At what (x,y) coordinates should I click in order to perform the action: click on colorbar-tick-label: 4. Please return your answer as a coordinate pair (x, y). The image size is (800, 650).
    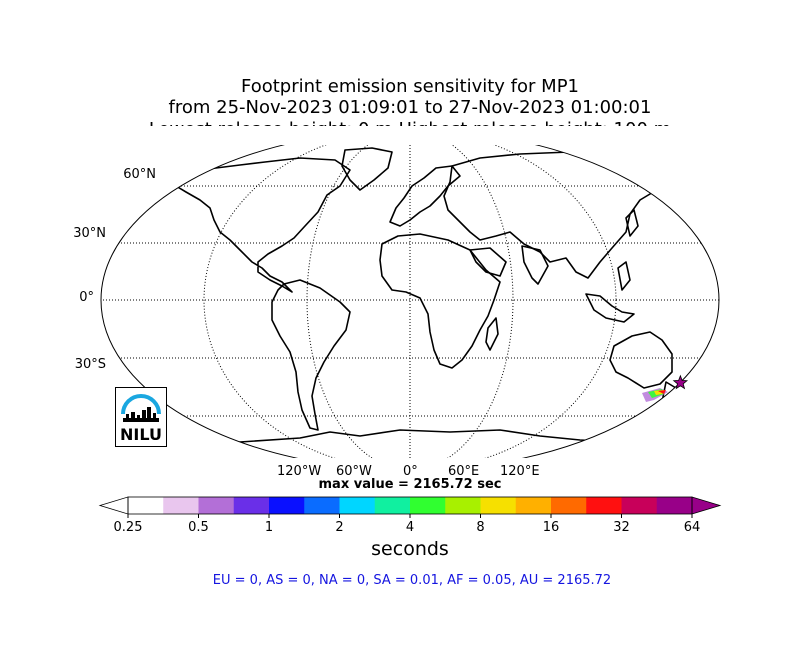
    Looking at the image, I should click on (410, 527).